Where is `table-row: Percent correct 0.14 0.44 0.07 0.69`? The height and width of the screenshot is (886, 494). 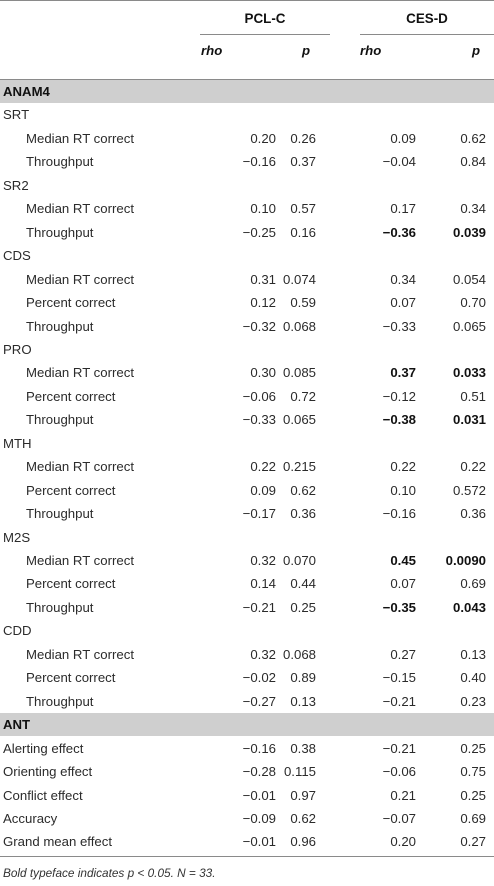
table-row: Percent correct 0.14 0.44 0.07 0.69 is located at coordinates (247, 583).